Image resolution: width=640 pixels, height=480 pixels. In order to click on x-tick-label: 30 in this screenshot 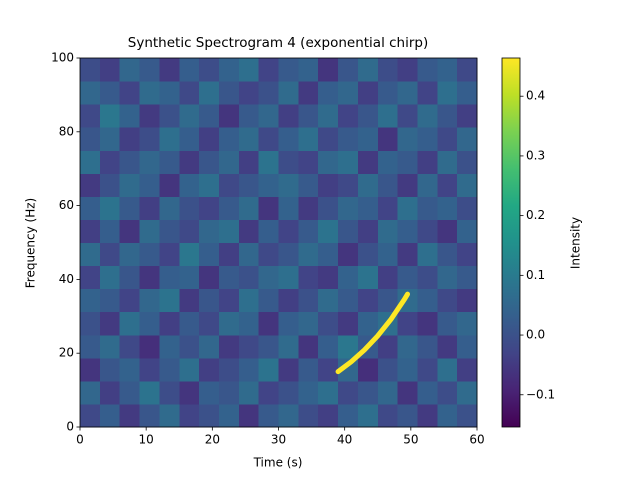, I will do `click(278, 440)`.